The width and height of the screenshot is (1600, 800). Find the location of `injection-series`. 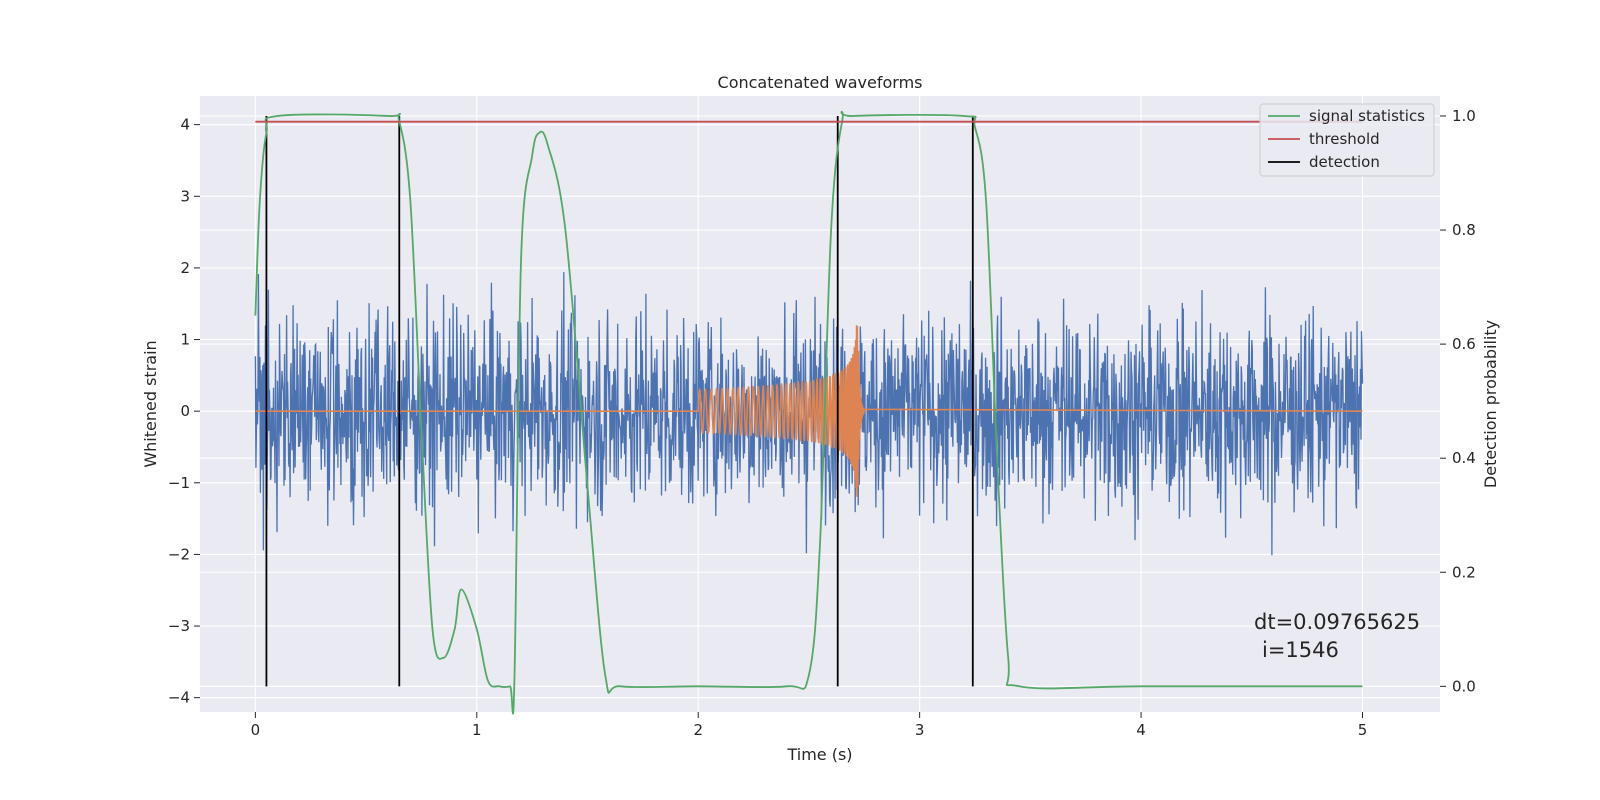

injection-series is located at coordinates (809, 411).